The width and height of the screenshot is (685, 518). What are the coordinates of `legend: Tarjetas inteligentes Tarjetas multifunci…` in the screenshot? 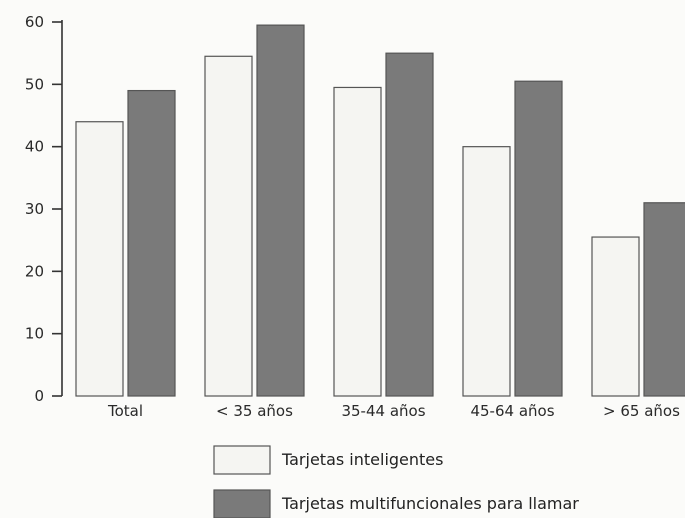 It's located at (396, 481).